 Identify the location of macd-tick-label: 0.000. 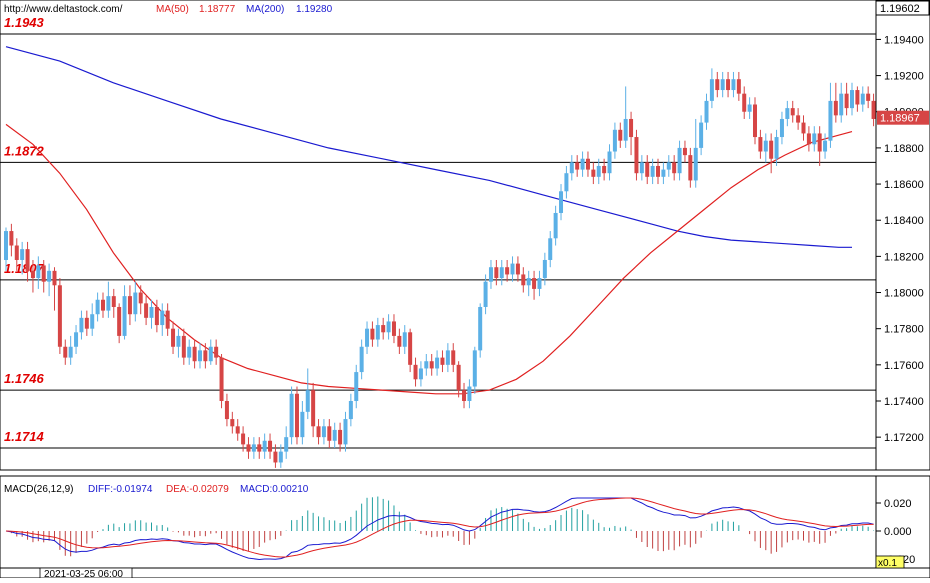
(898, 532).